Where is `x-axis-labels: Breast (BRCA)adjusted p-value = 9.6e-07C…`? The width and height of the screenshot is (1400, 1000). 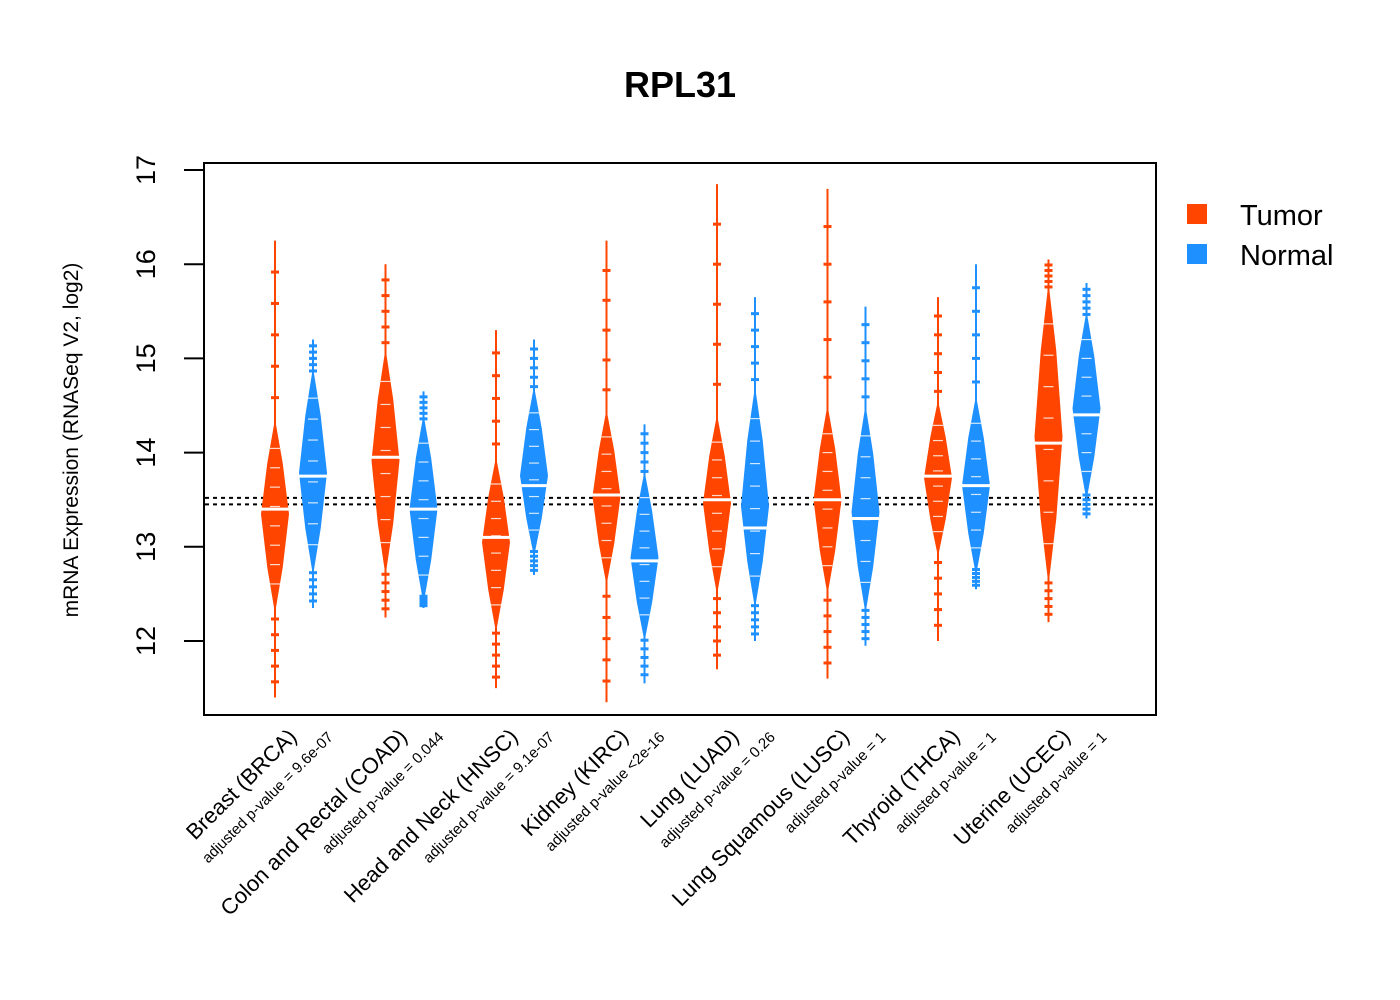
x-axis-labels: Breast (BRCA)adjusted p-value = 9.6e-07C… is located at coordinates (645, 822).